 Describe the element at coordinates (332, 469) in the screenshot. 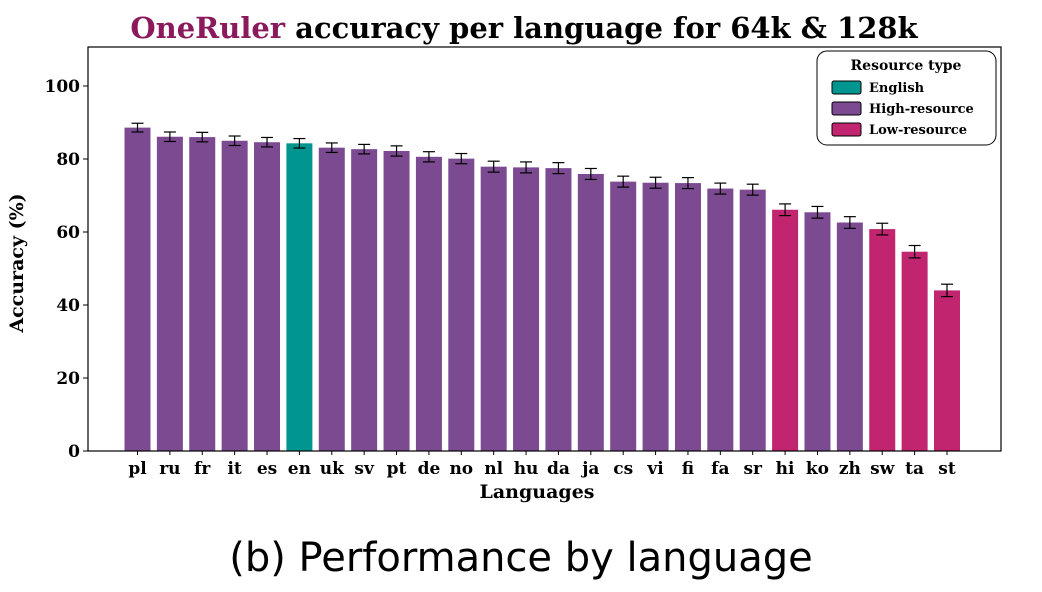

I see `x-tick-label-uk: uk` at that location.